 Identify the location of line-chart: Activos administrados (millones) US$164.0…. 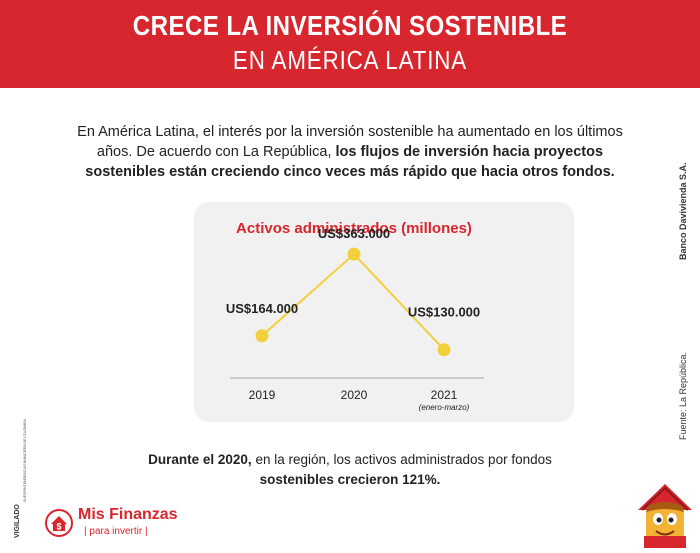
(355, 316).